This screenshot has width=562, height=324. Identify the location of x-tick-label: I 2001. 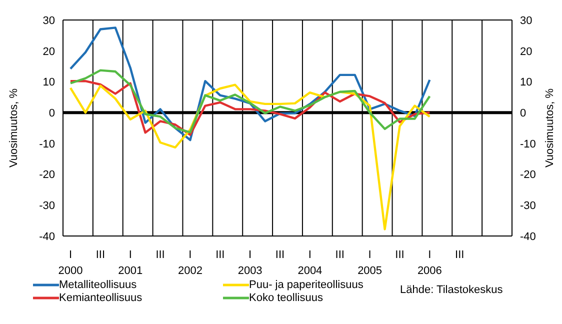
(130, 263).